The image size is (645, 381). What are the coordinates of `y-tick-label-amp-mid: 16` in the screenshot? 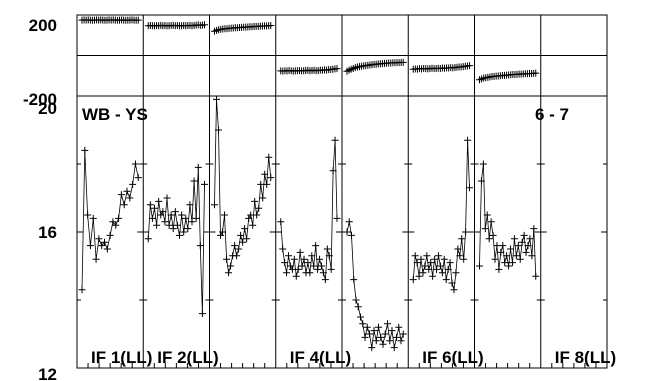 It's located at (47, 232).